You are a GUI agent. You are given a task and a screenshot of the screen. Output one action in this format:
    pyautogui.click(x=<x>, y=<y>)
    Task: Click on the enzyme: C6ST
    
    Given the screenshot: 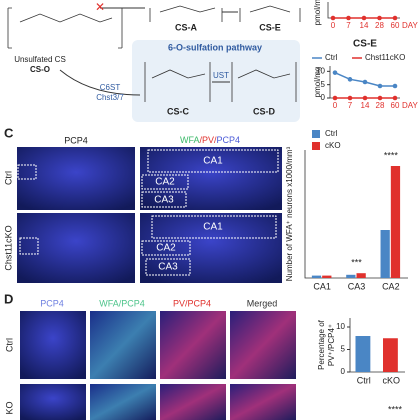 What is the action you would take?
    pyautogui.click(x=110, y=87)
    